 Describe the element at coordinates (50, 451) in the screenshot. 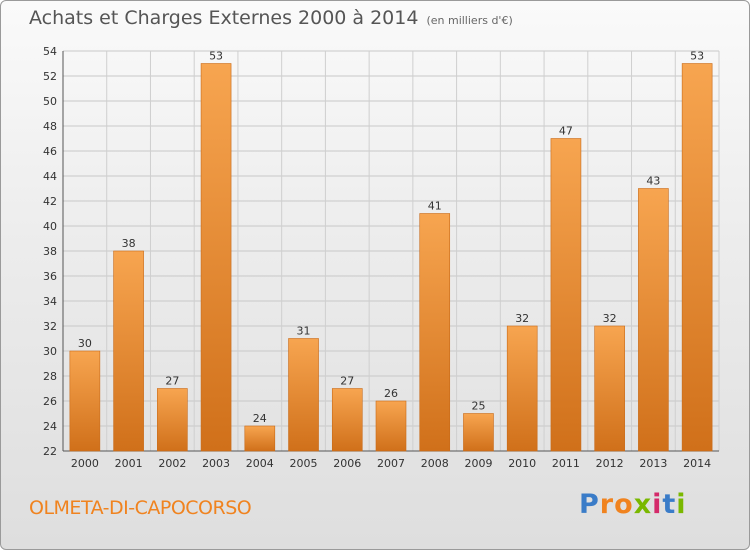

I see `y-tick-label: 22` at that location.